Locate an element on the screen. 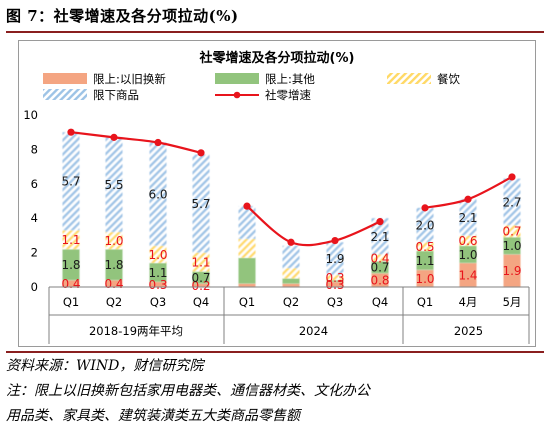 This screenshot has height=437, width=550. footnote-line-1: 注：限上以旧换新包括家用电器类、通信器材类、文化办公 is located at coordinates (276, 391).